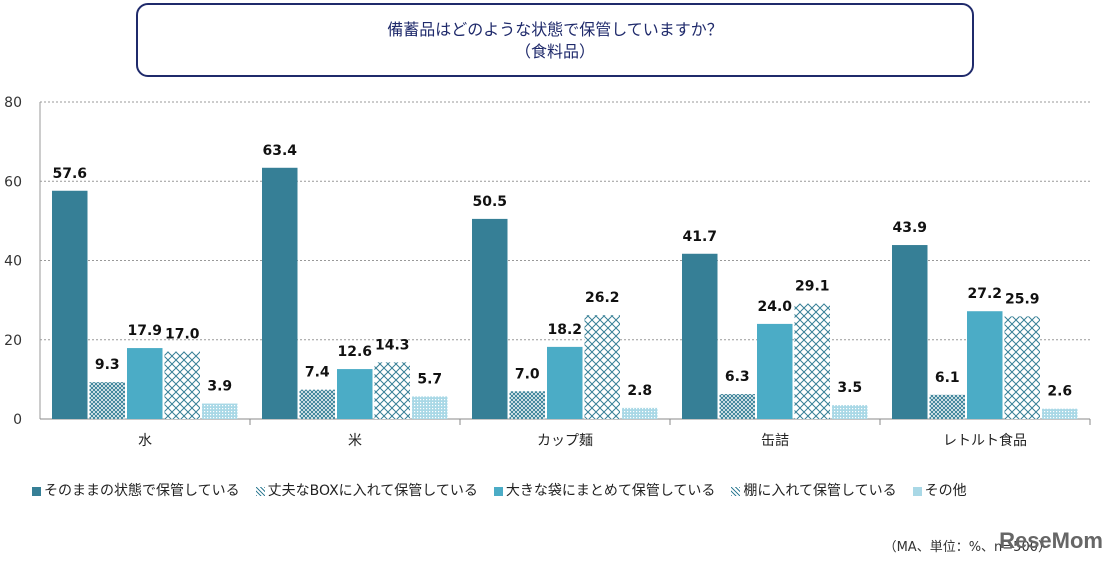 The height and width of the screenshot is (564, 1111). Describe the element at coordinates (13, 262) in the screenshot. I see `y-tick-label: 40` at that location.